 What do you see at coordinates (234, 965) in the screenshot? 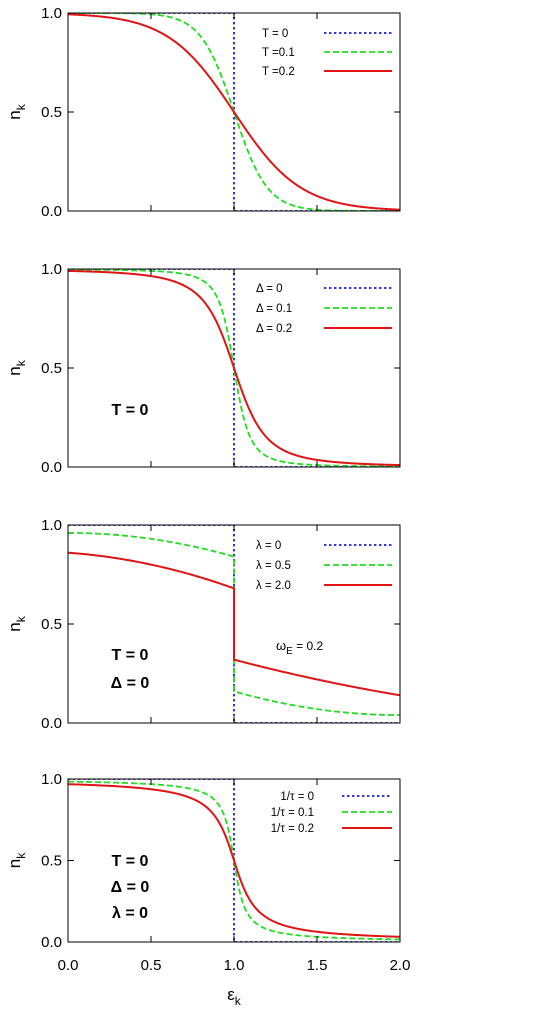
I see `x-tick-label: 1.0` at bounding box center [234, 965].